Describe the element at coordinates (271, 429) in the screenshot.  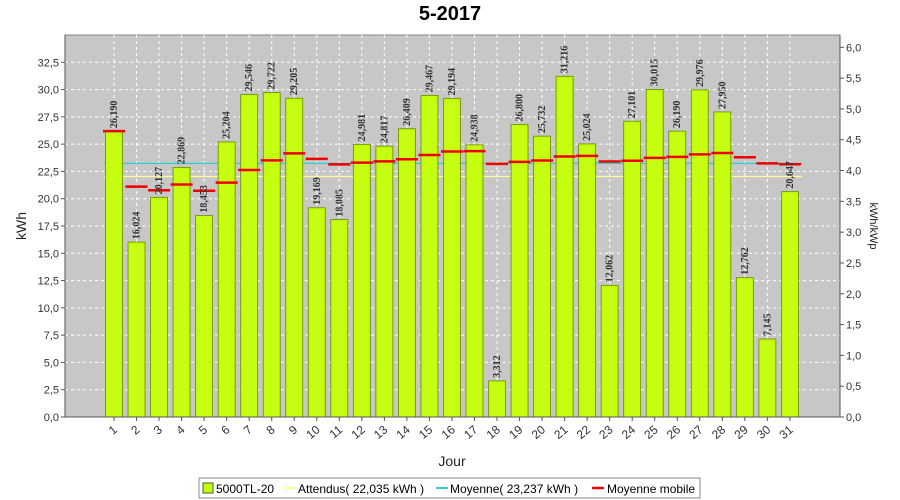
I see `x-tick-label: 8` at that location.